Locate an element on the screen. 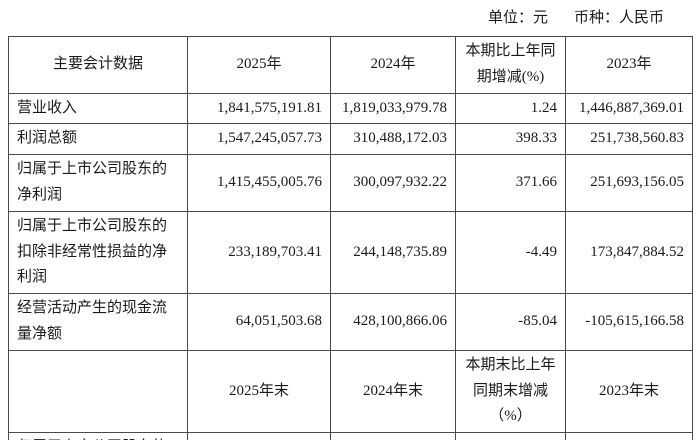  value-2023: 251,738,560.83 is located at coordinates (629, 139).